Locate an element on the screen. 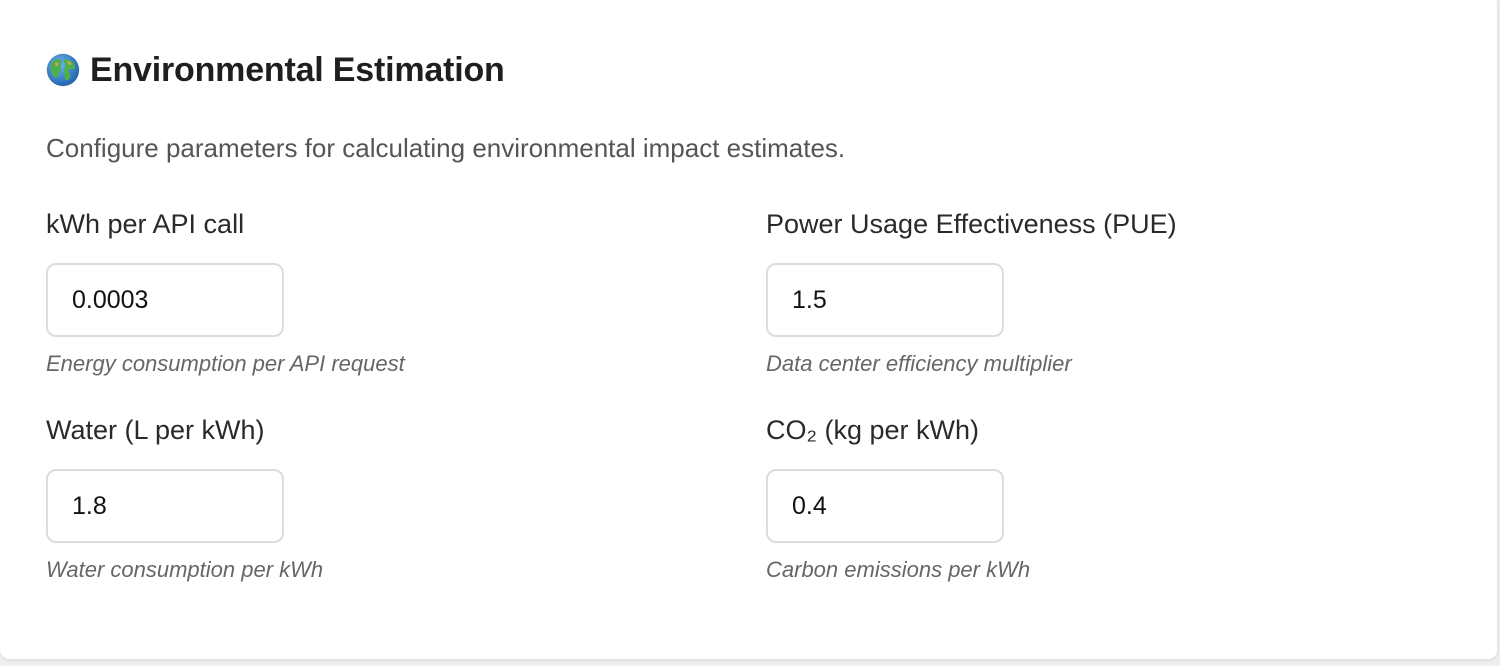  section-header: Environmental Estimation is located at coordinates (275, 70).